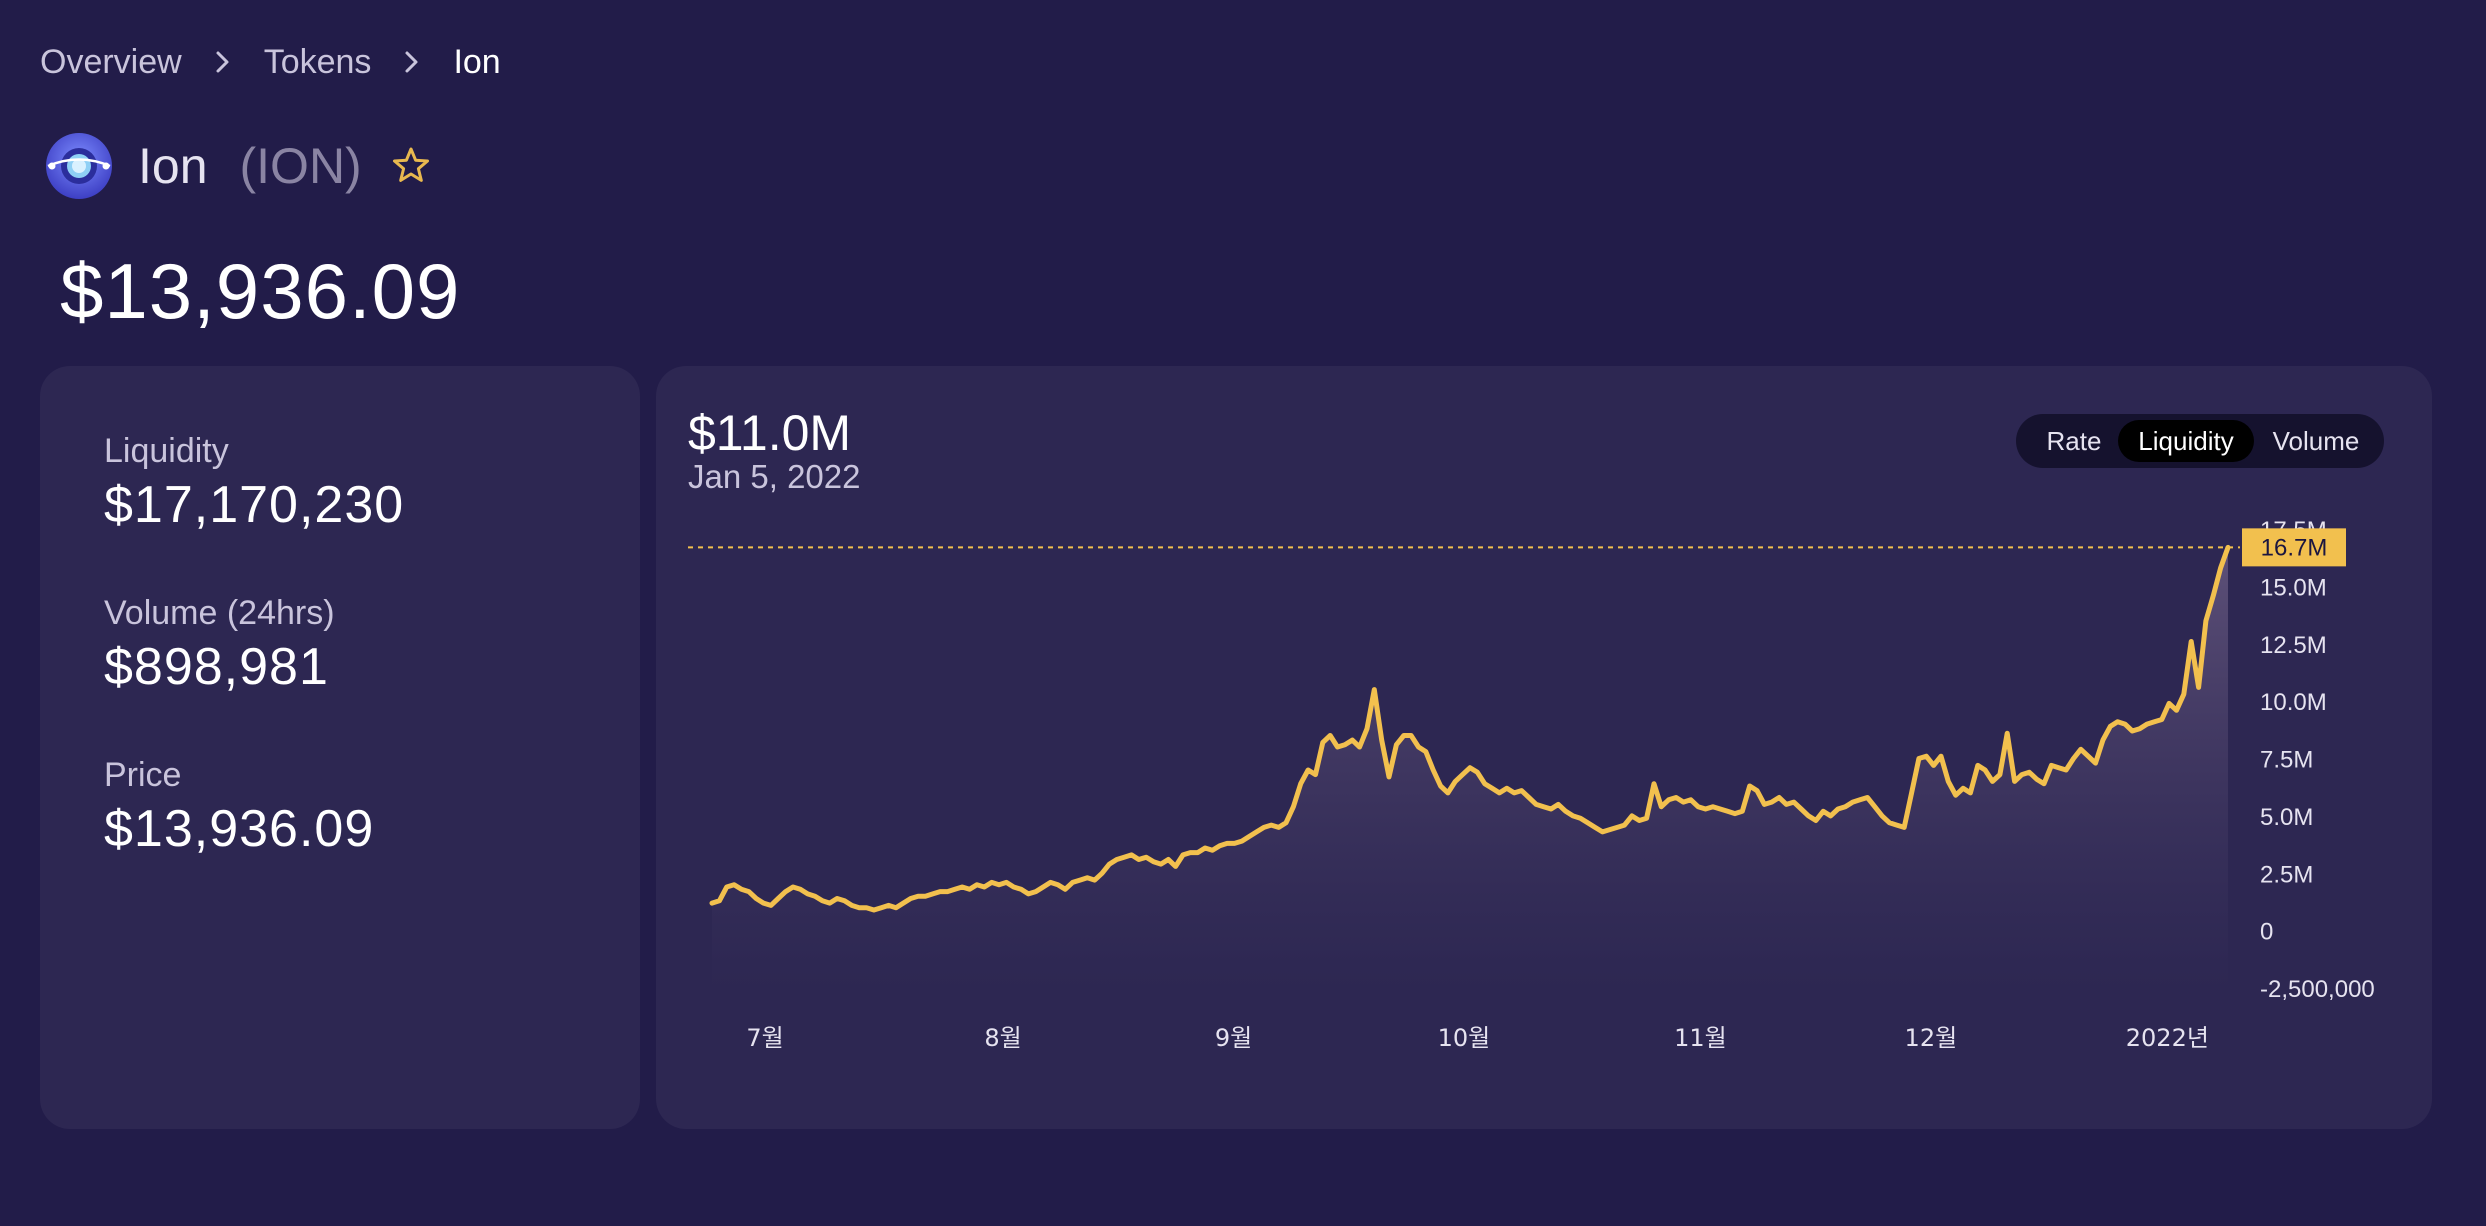 This screenshot has height=1226, width=2486. What do you see at coordinates (2286, 874) in the screenshot?
I see `y-tick-label: 2.5M` at bounding box center [2286, 874].